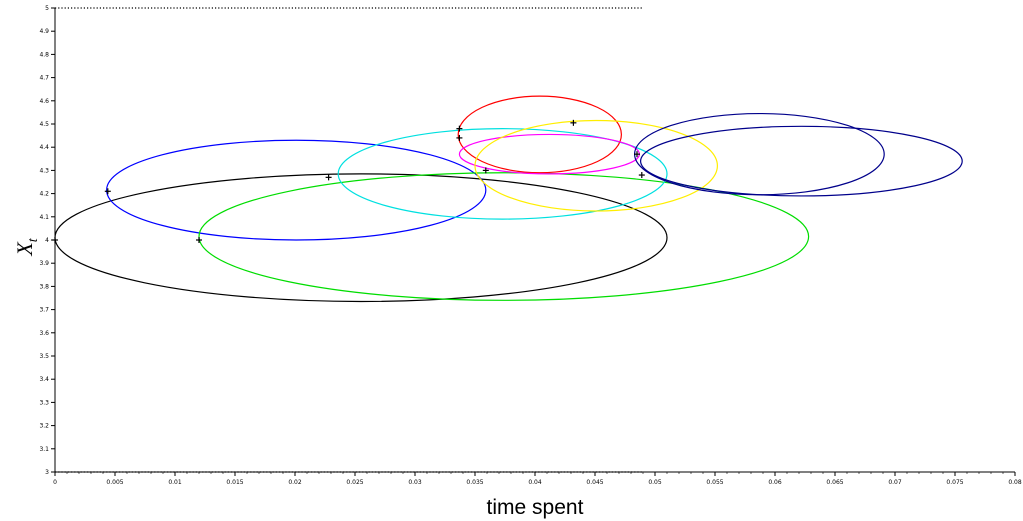 Image resolution: width=1023 pixels, height=521 pixels. I want to click on y-tick-label: 3.3, so click(44, 402).